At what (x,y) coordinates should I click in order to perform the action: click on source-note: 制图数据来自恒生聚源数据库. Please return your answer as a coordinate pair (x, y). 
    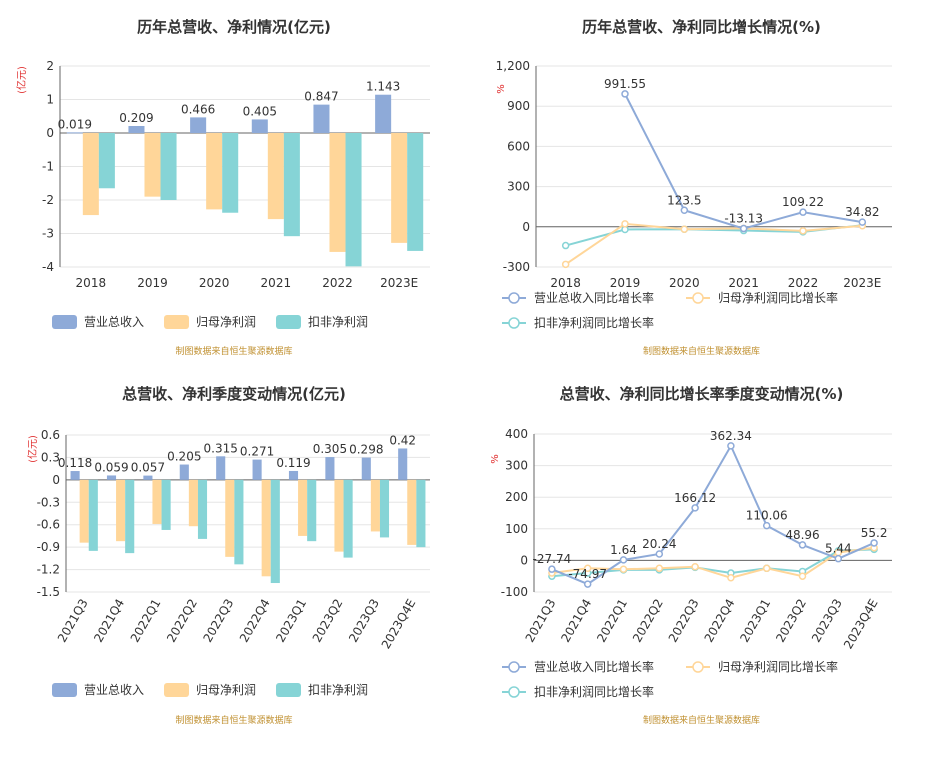
    Looking at the image, I should click on (701, 720).